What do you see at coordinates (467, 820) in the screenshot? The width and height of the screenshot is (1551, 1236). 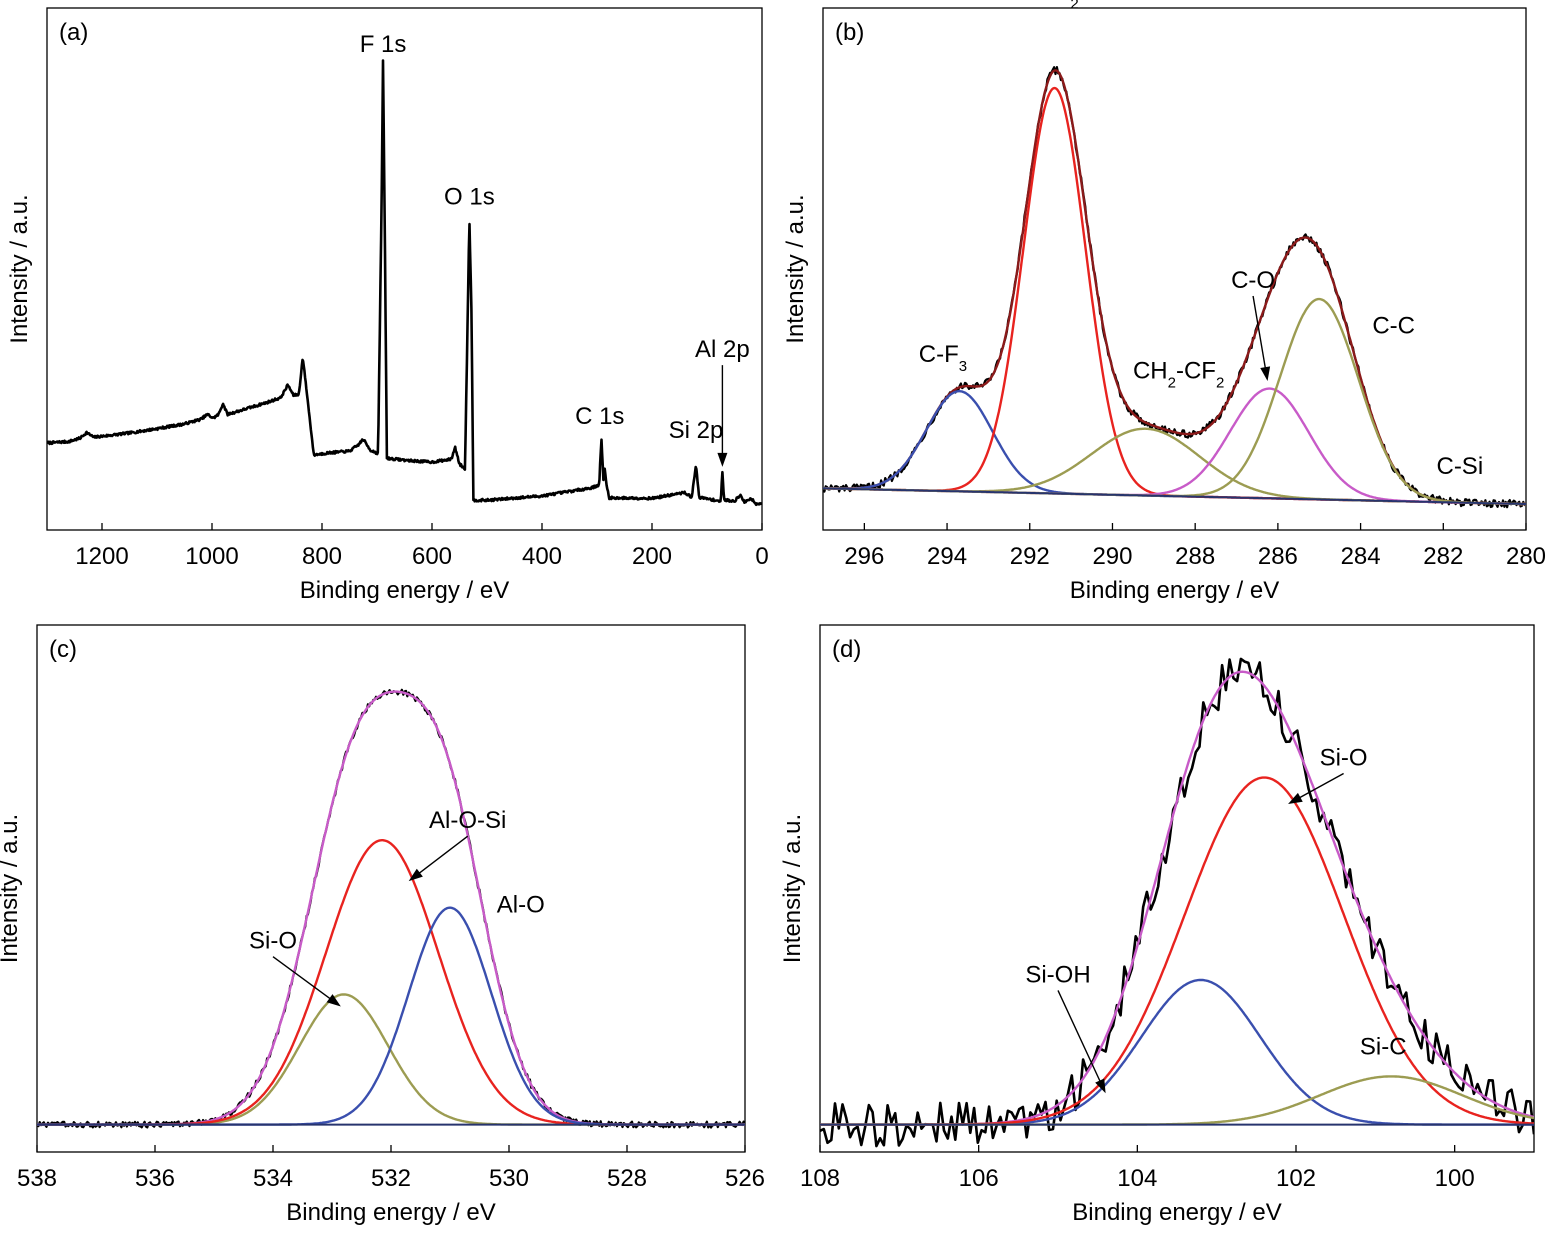 I see `peak-annotation: Al-O-Si` at bounding box center [467, 820].